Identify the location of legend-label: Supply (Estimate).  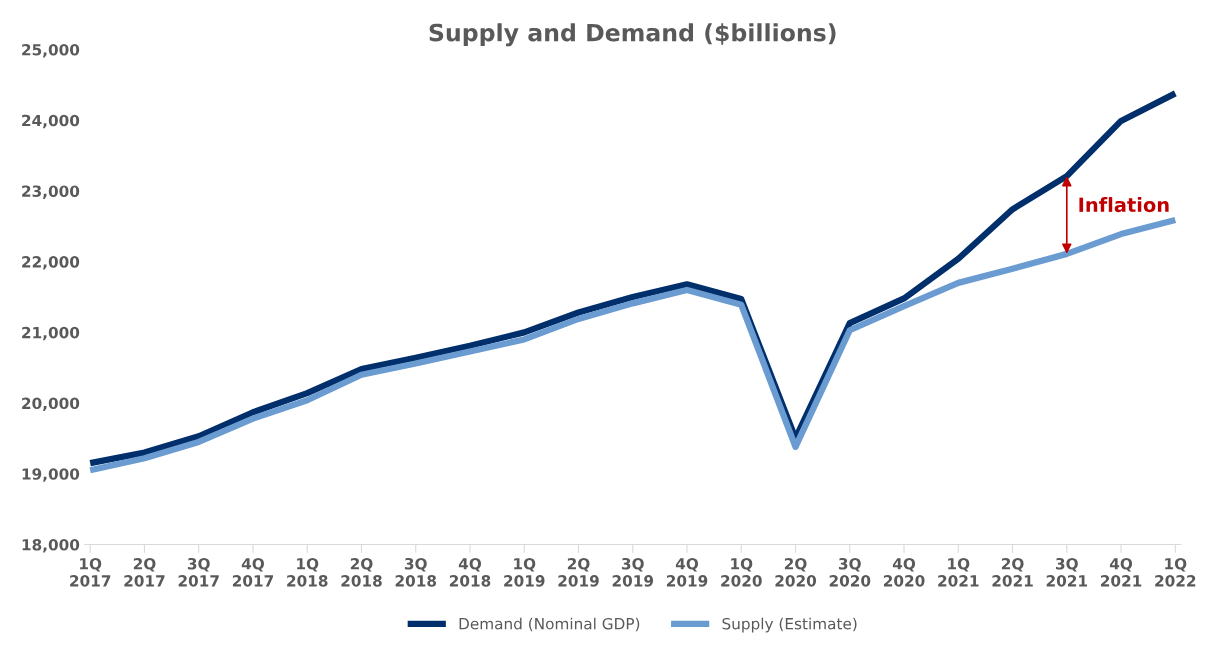
(789, 625).